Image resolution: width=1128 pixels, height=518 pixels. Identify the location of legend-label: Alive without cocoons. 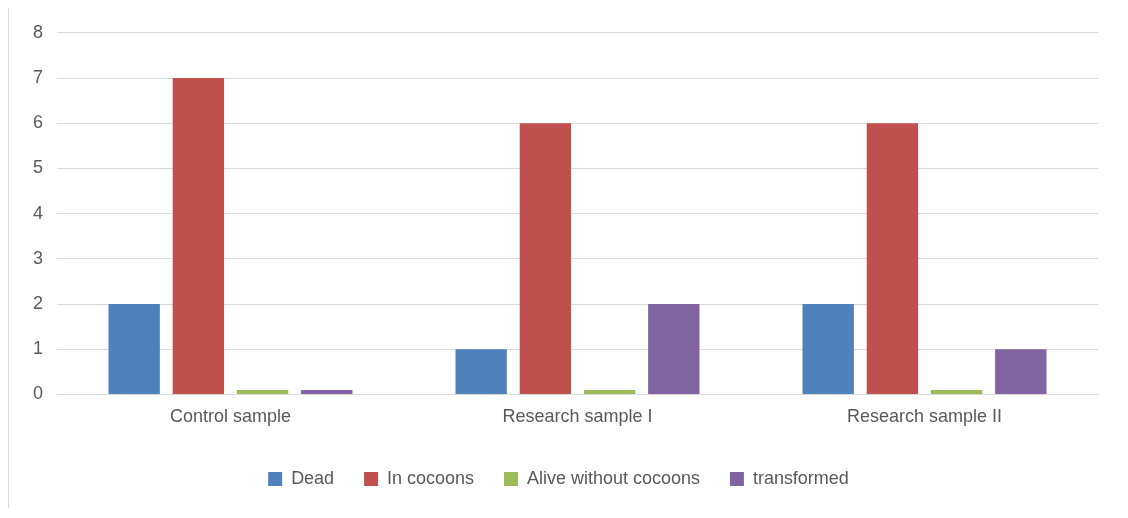
(613, 477).